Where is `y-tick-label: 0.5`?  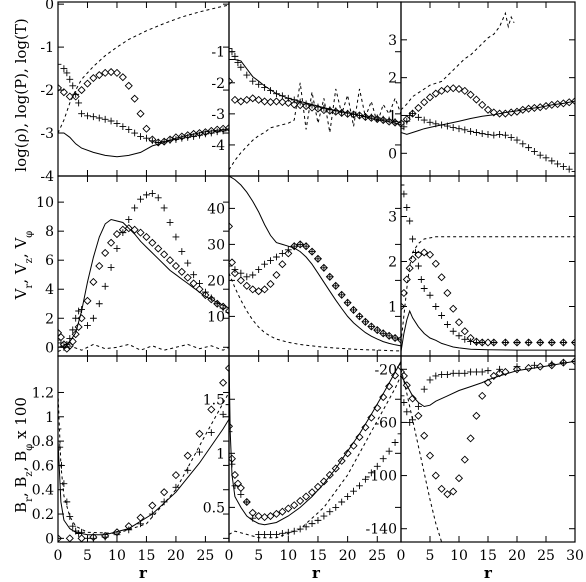 y-tick-label: 0.5 is located at coordinates (214, 508).